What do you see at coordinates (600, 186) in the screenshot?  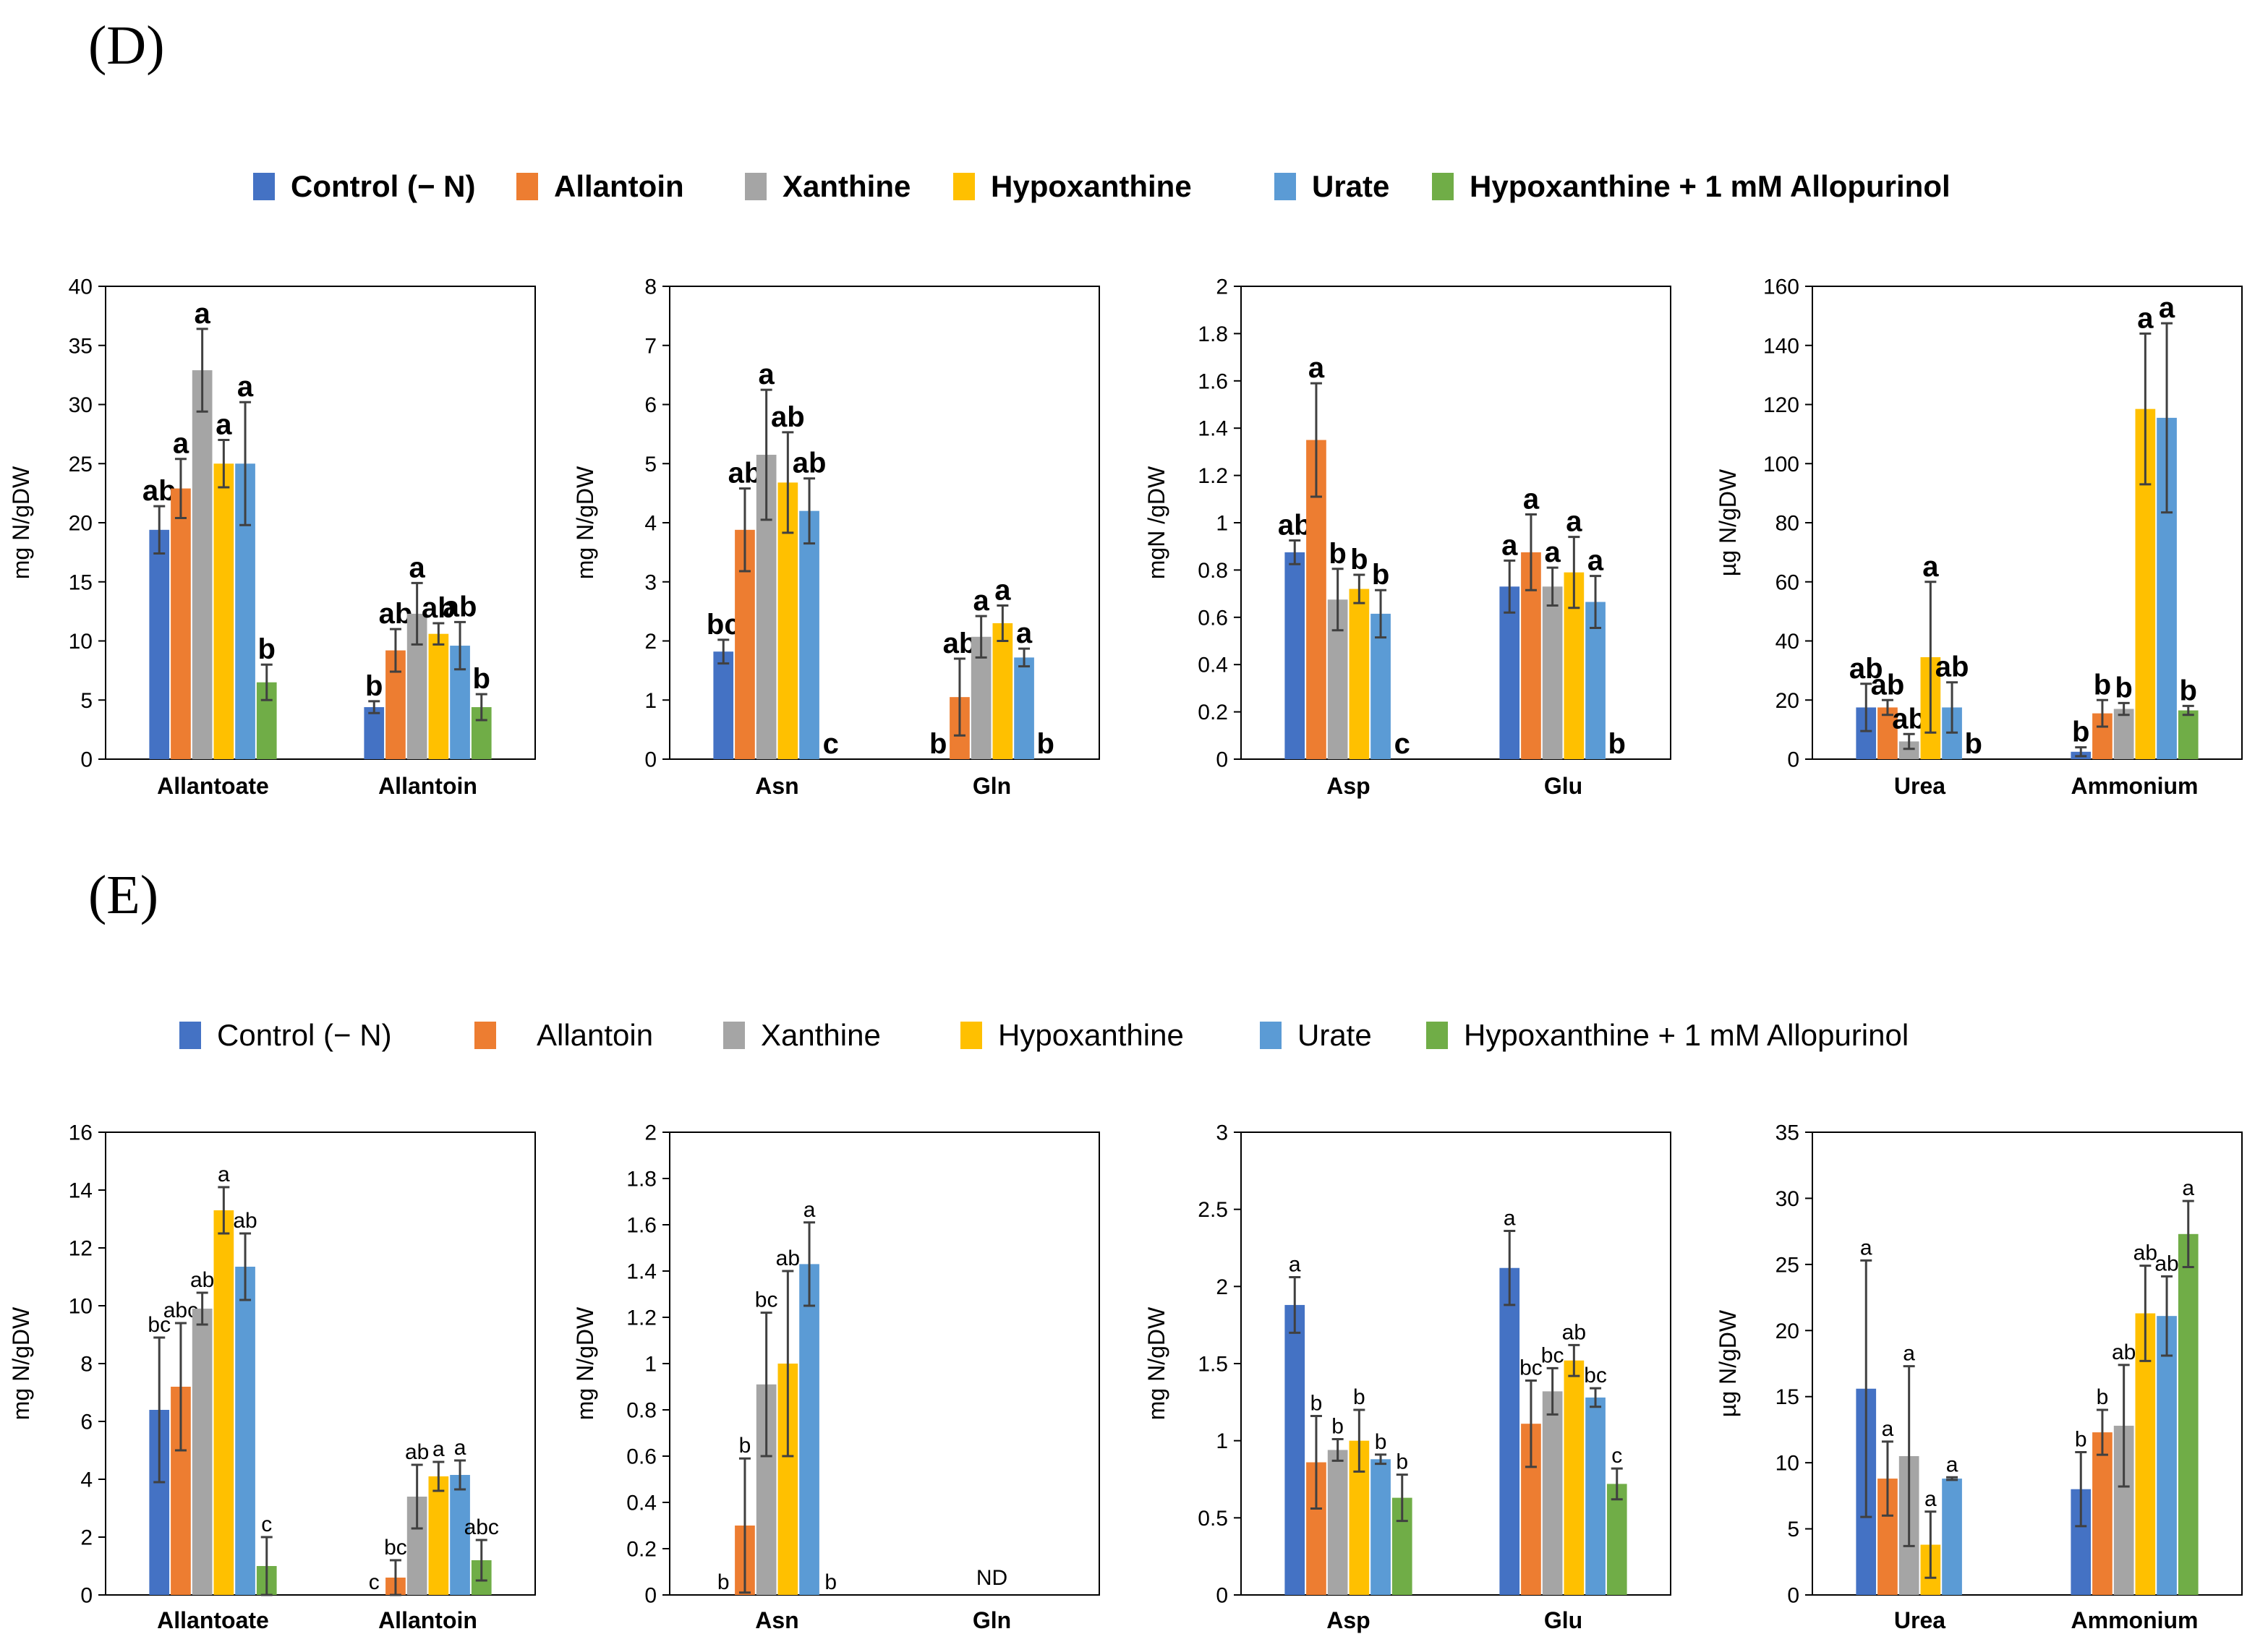 I see `legend-item-allantoin: Allantoin` at bounding box center [600, 186].